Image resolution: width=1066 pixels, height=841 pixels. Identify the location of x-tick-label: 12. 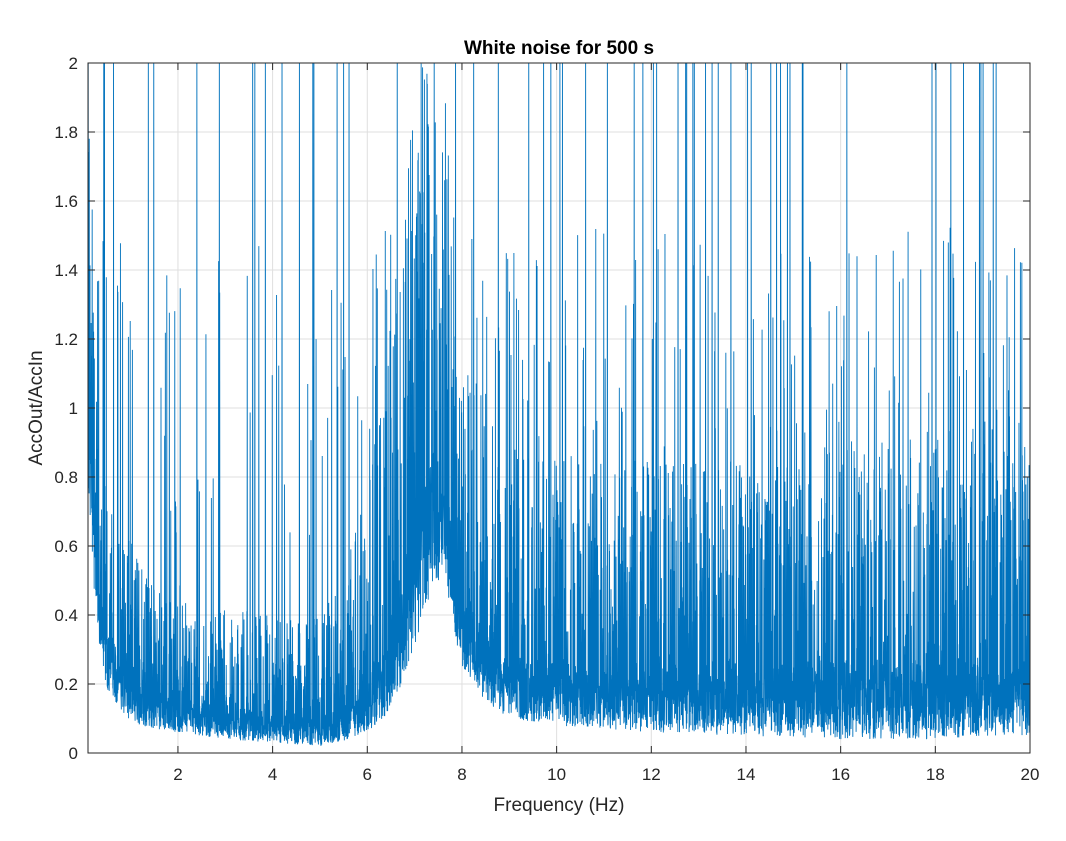
(651, 774).